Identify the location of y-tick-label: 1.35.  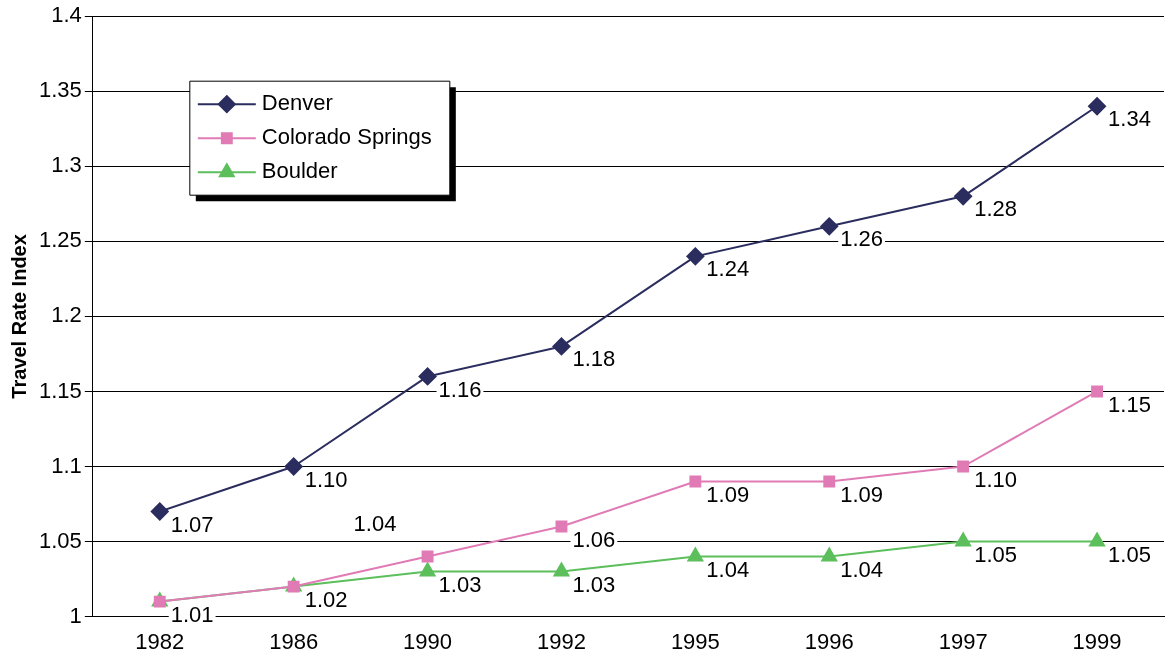
(60, 90).